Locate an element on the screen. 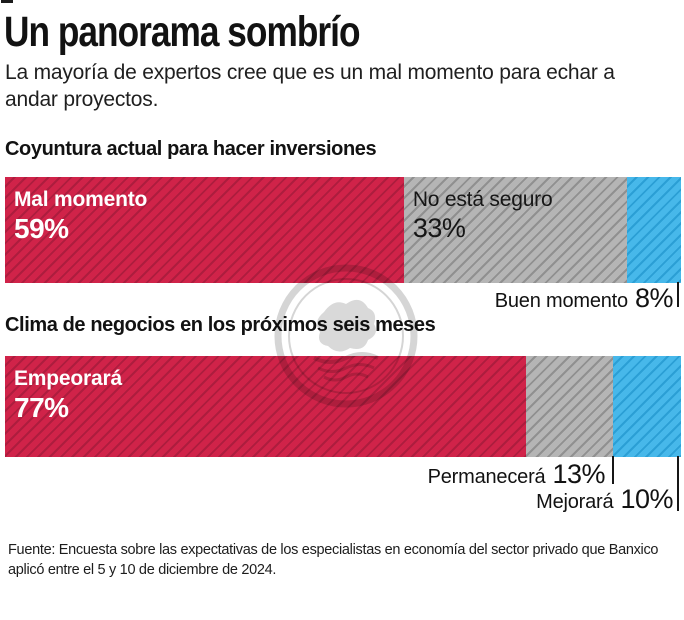  callout-mejorara-label: Mejorará is located at coordinates (575, 502).